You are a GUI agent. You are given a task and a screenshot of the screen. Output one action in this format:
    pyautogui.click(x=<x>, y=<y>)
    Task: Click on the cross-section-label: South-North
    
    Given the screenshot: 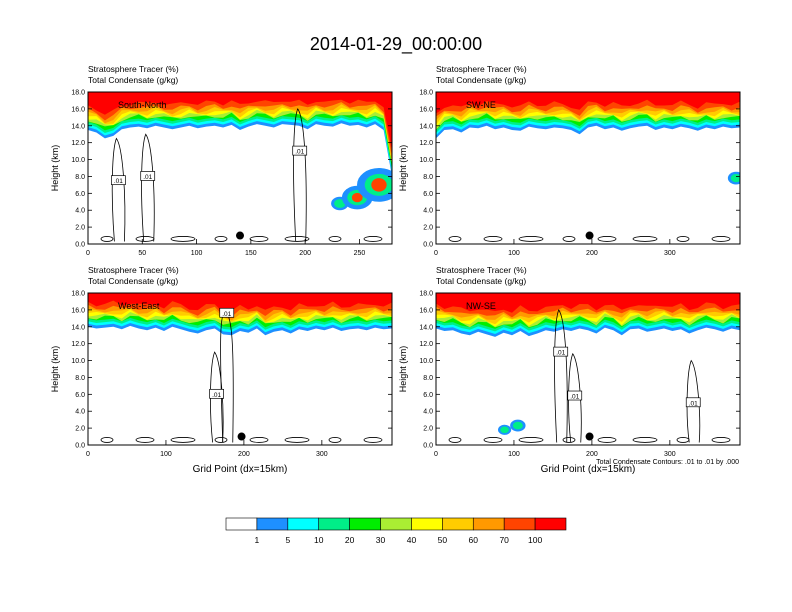 What is the action you would take?
    pyautogui.click(x=142, y=105)
    